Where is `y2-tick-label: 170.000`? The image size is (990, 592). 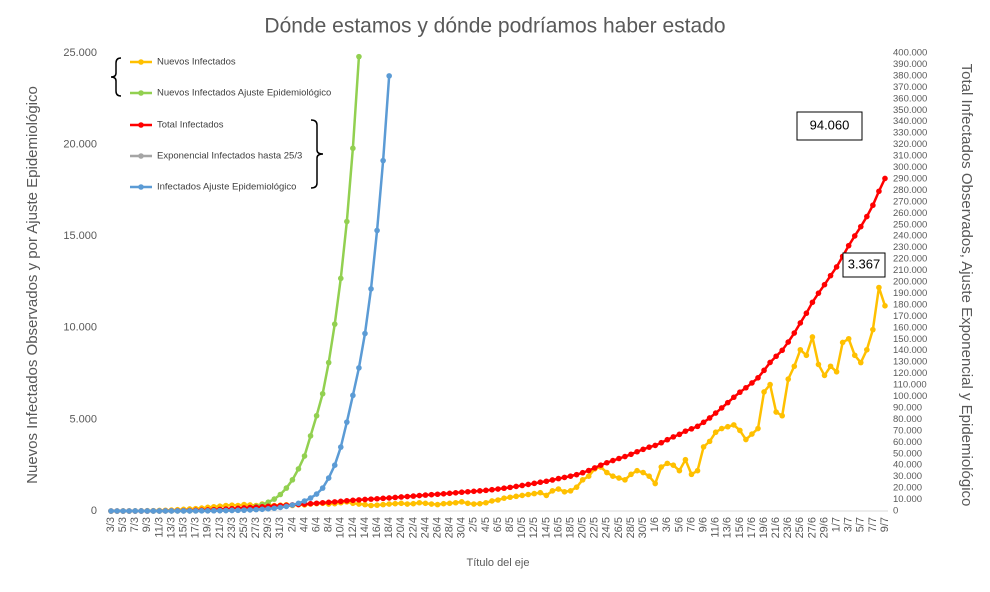
y2-tick-label: 170.000 is located at coordinates (910, 316).